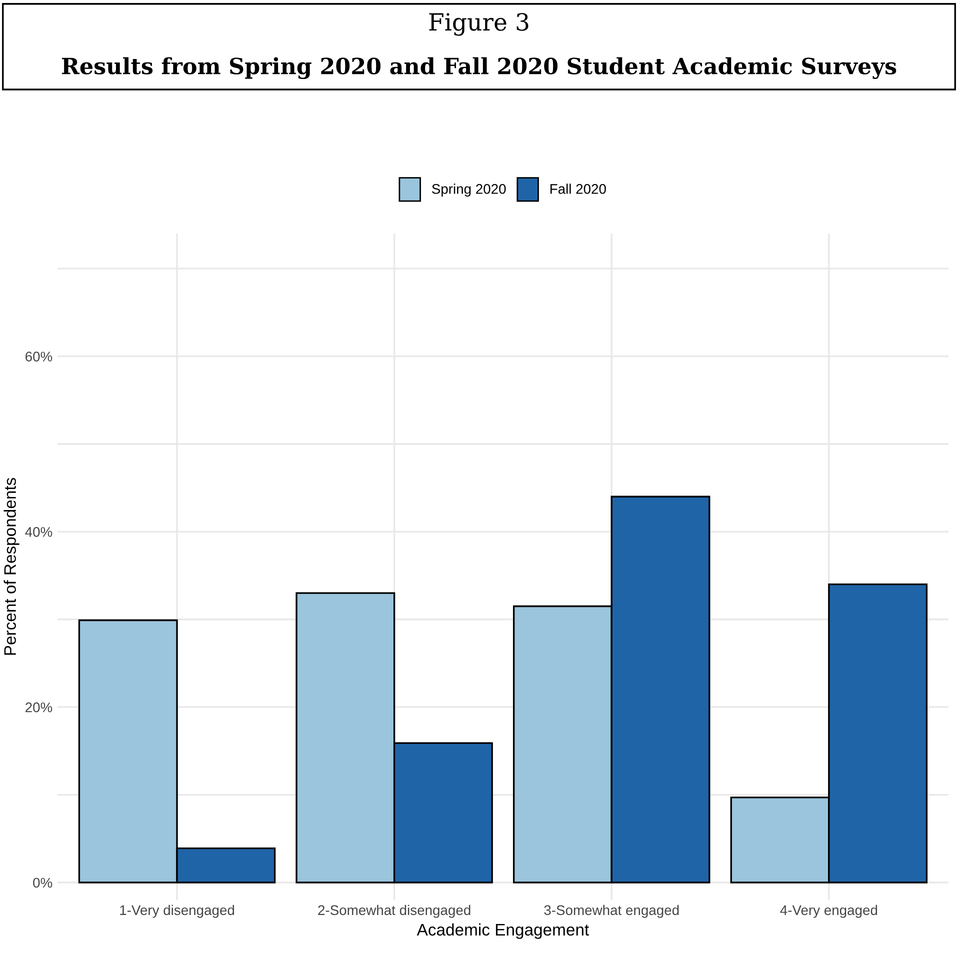 Image resolution: width=958 pixels, height=973 pixels. I want to click on y-tick-label: 20%, so click(39, 707).